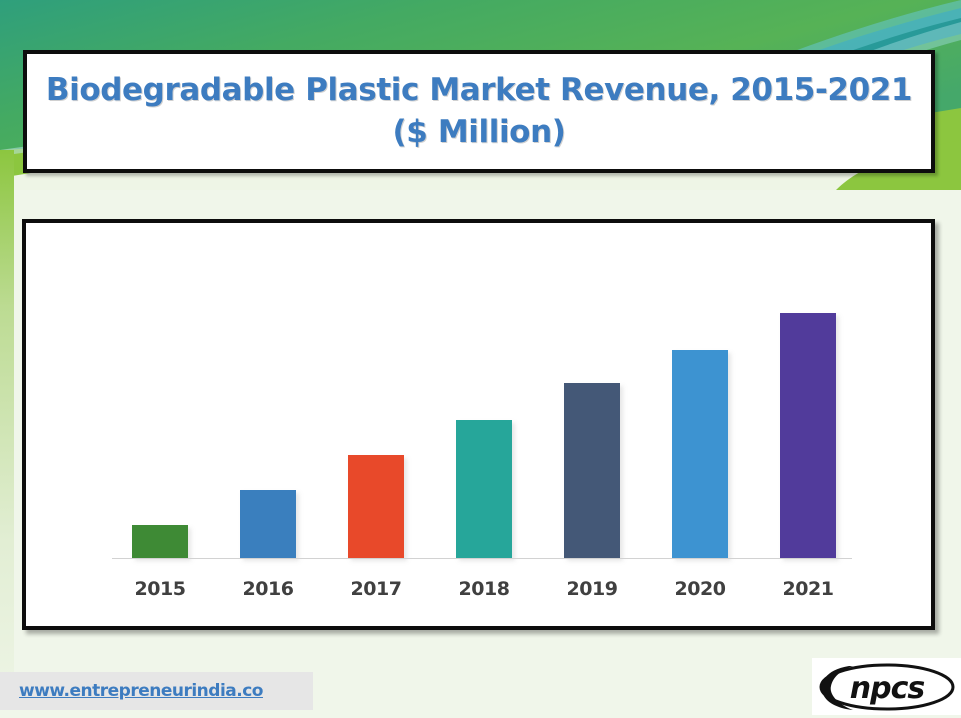 Image resolution: width=961 pixels, height=718 pixels. Describe the element at coordinates (484, 589) in the screenshot. I see `x-axis-label-2018: 2018` at that location.